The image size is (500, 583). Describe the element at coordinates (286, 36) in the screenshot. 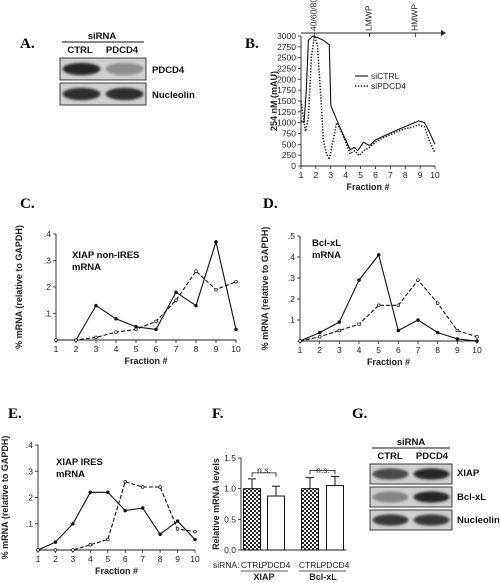

I see `chart-b-ytick-label: 3000` at that location.